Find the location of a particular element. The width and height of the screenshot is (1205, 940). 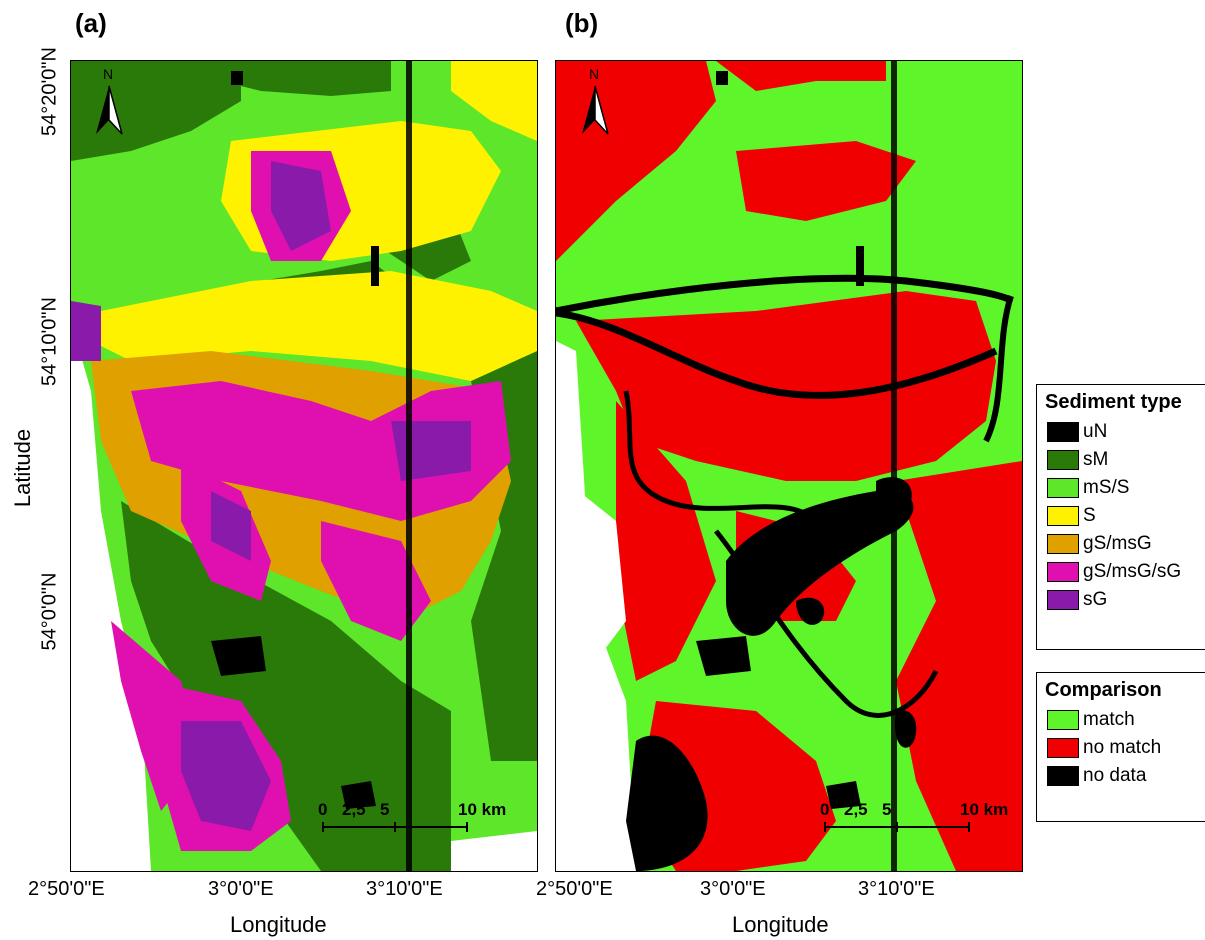

legend-sediment-label: uN is located at coordinates (1095, 431).